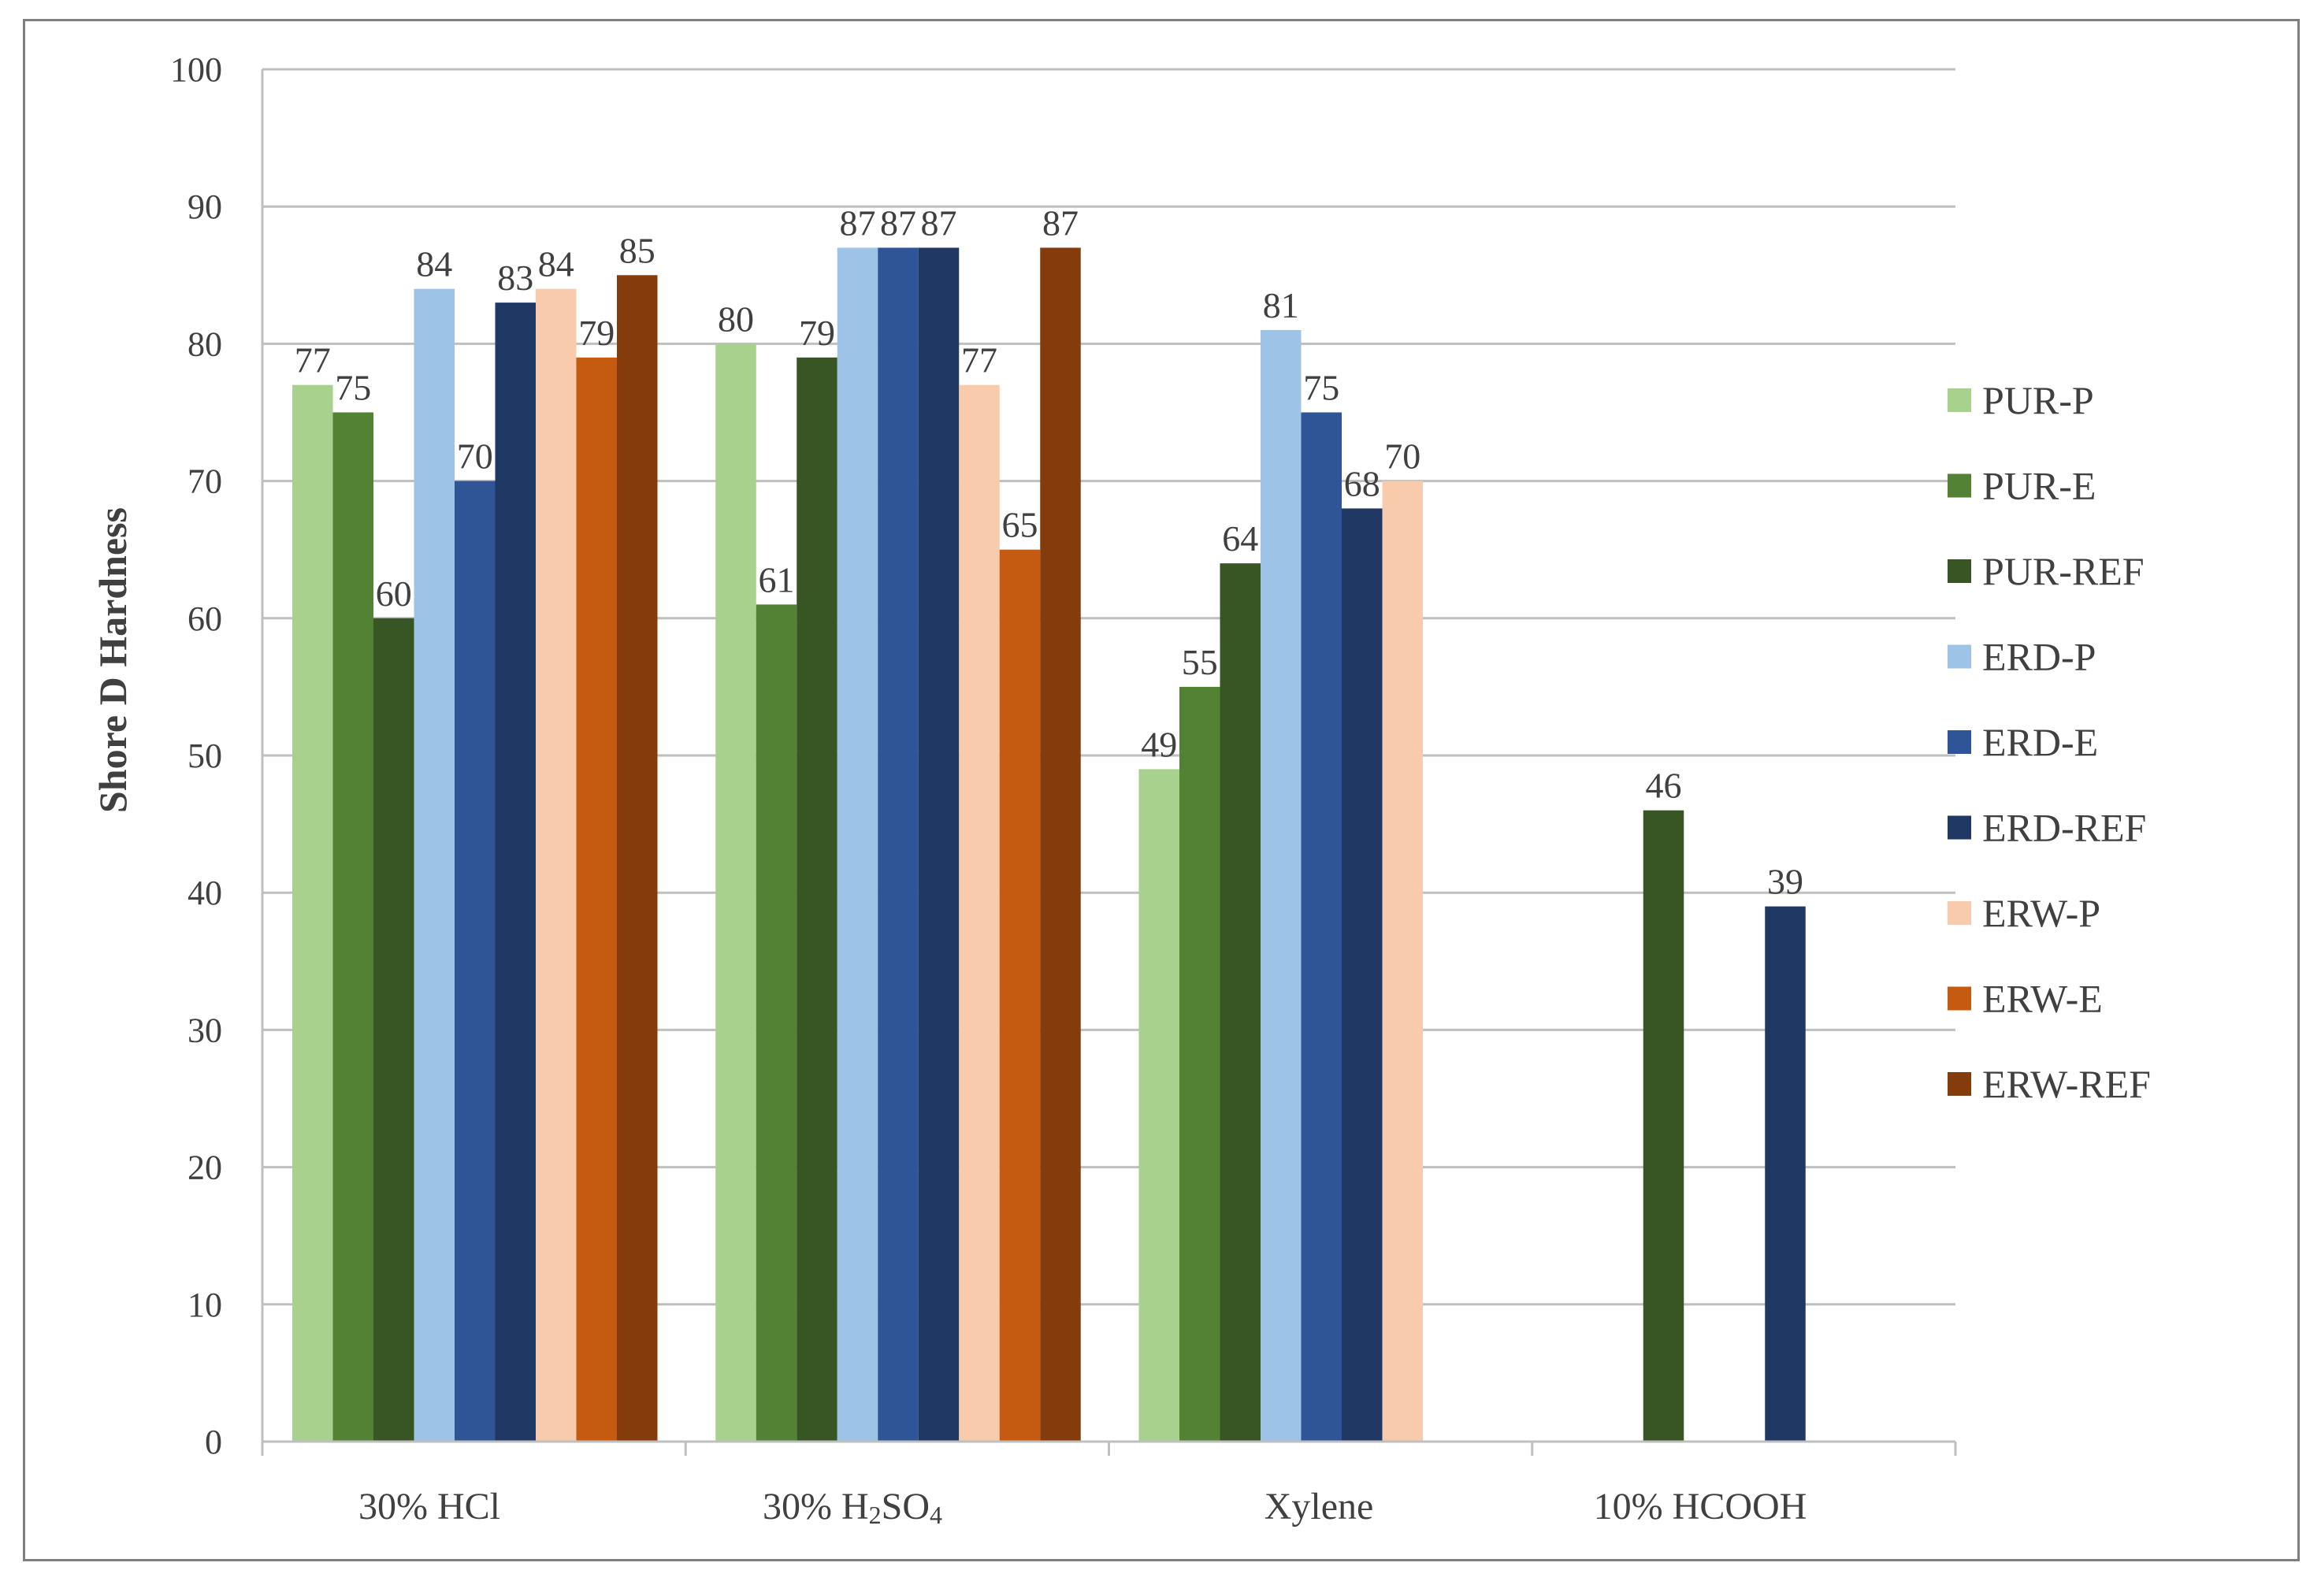  Describe the element at coordinates (2040, 742) in the screenshot. I see `legend-label: ERD-E` at that location.